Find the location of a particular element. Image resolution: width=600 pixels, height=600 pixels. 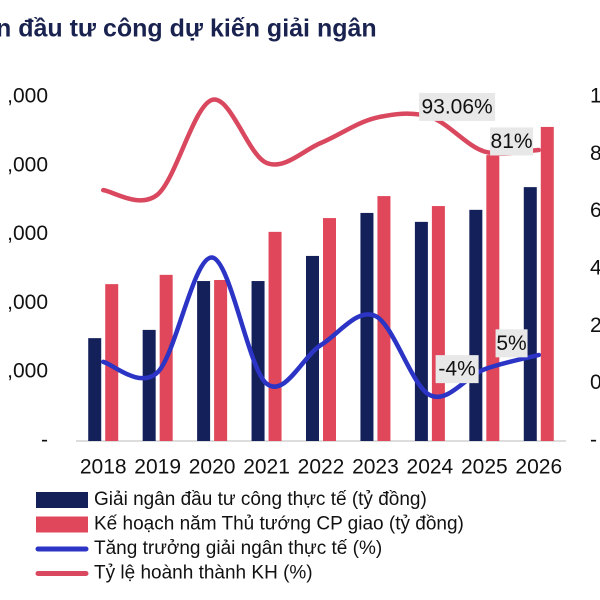

x-tick-label: 2021 is located at coordinates (266, 467).